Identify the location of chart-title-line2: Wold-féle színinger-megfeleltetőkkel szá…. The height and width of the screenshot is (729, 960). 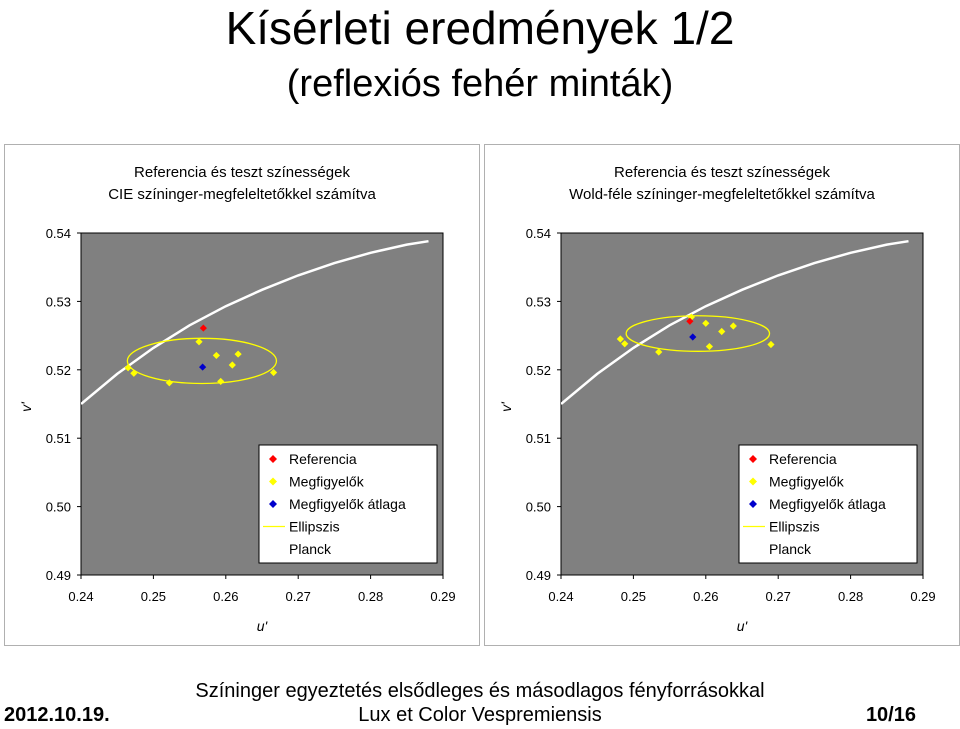
(722, 194).